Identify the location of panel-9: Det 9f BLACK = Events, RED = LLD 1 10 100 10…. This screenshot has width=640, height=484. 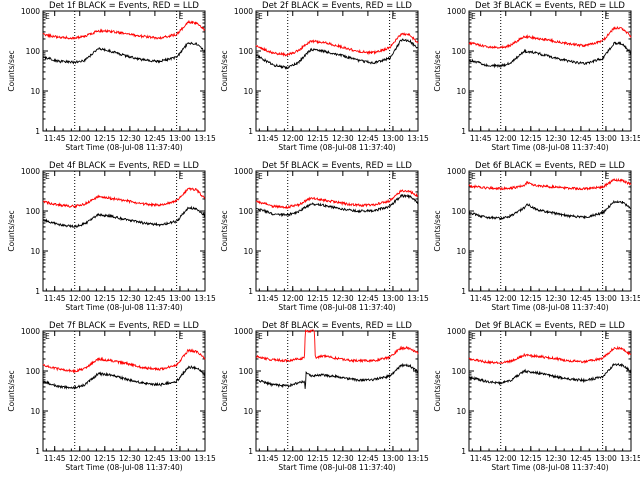
(536, 396).